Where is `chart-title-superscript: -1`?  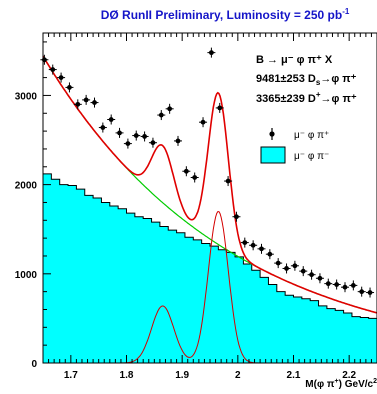 chart-title-superscript: -1 is located at coordinates (346, 11).